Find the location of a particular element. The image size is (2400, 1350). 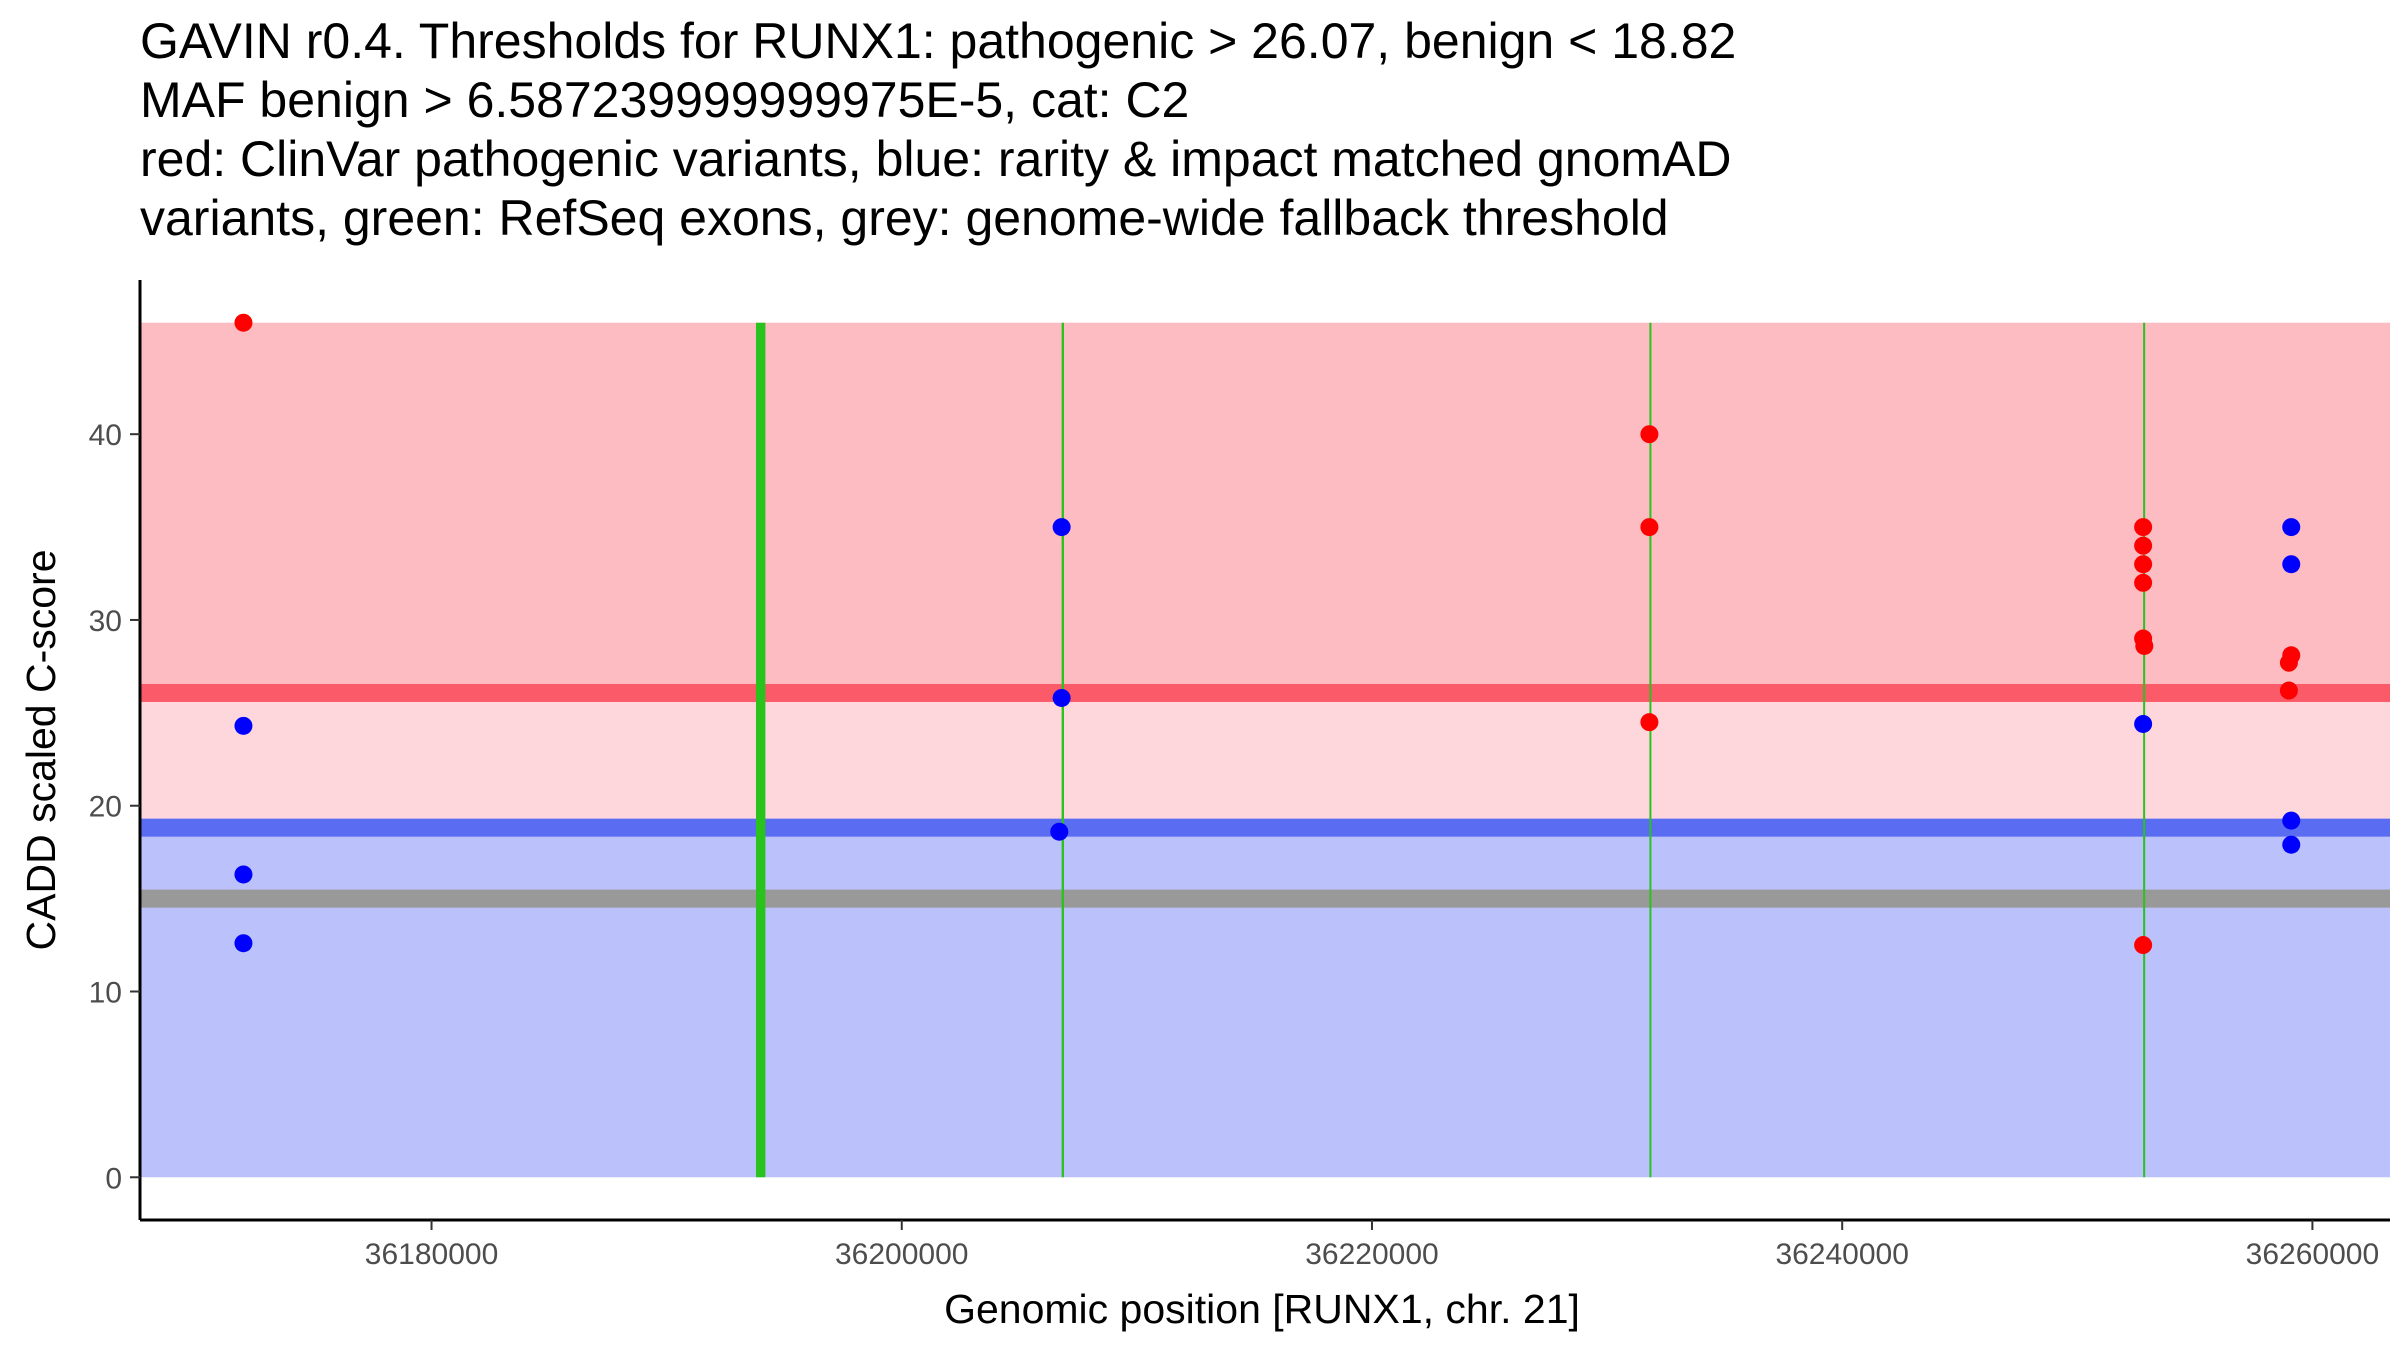

benign-threshold-line is located at coordinates (1265, 827).